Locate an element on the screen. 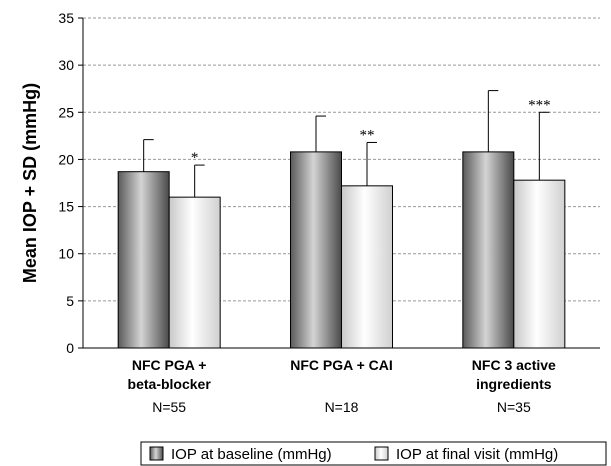 Image resolution: width=611 pixels, height=466 pixels. y-tick-label: 10 is located at coordinates (66, 254).